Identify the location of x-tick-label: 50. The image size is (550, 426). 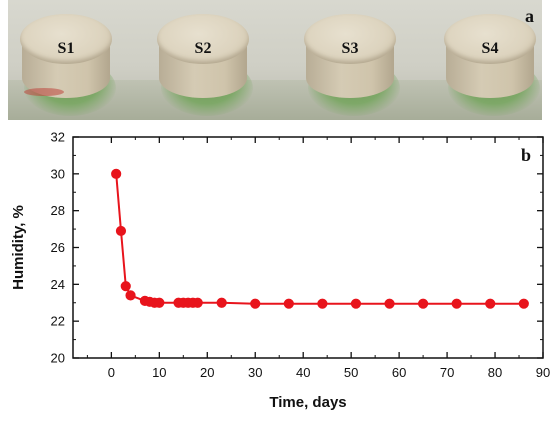
(351, 372).